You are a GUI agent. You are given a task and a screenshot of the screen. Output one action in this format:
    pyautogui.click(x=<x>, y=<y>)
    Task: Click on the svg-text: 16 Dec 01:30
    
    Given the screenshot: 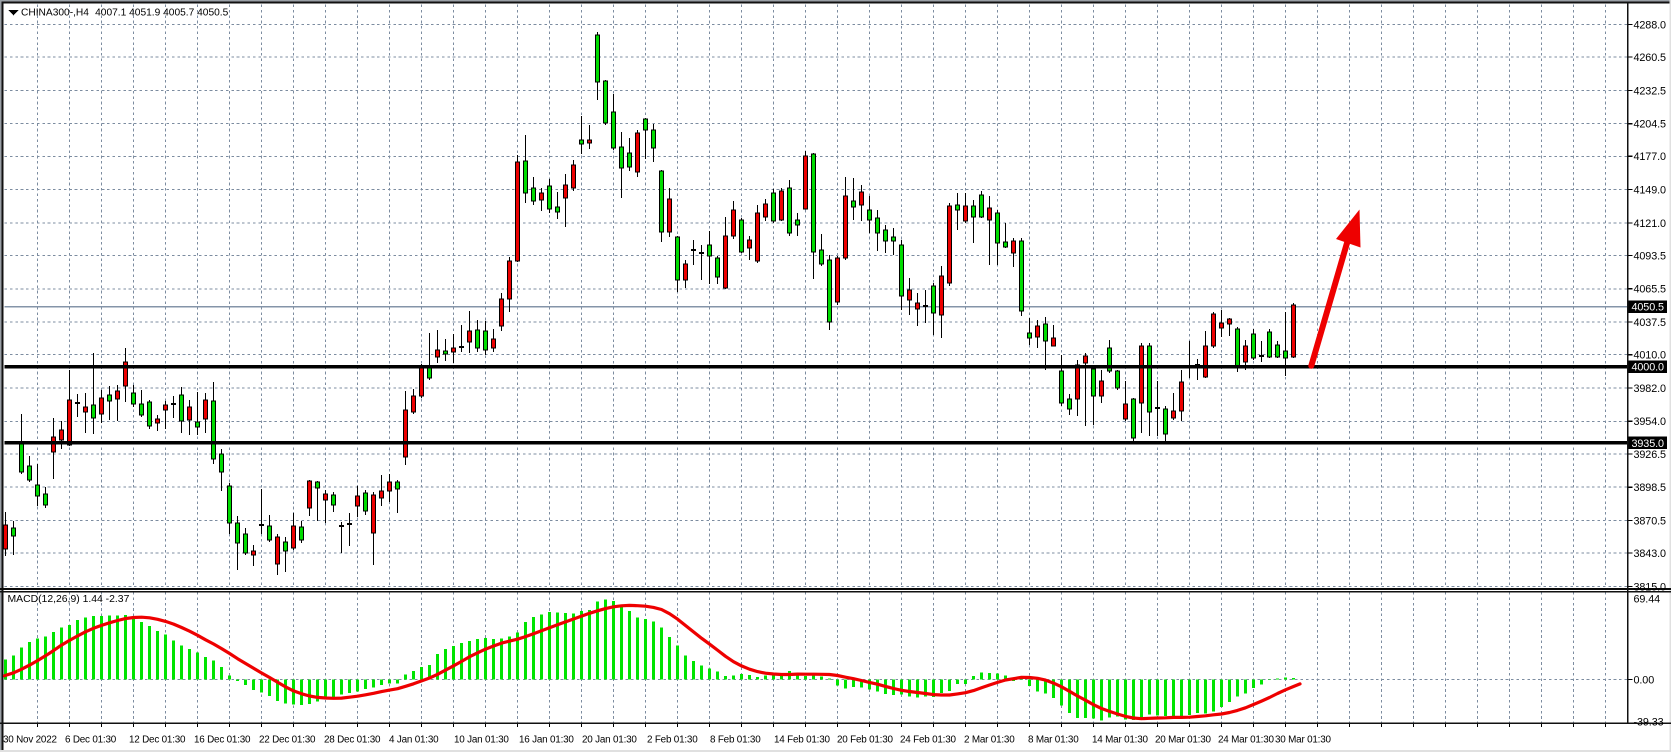 What is the action you would take?
    pyautogui.click(x=222, y=739)
    